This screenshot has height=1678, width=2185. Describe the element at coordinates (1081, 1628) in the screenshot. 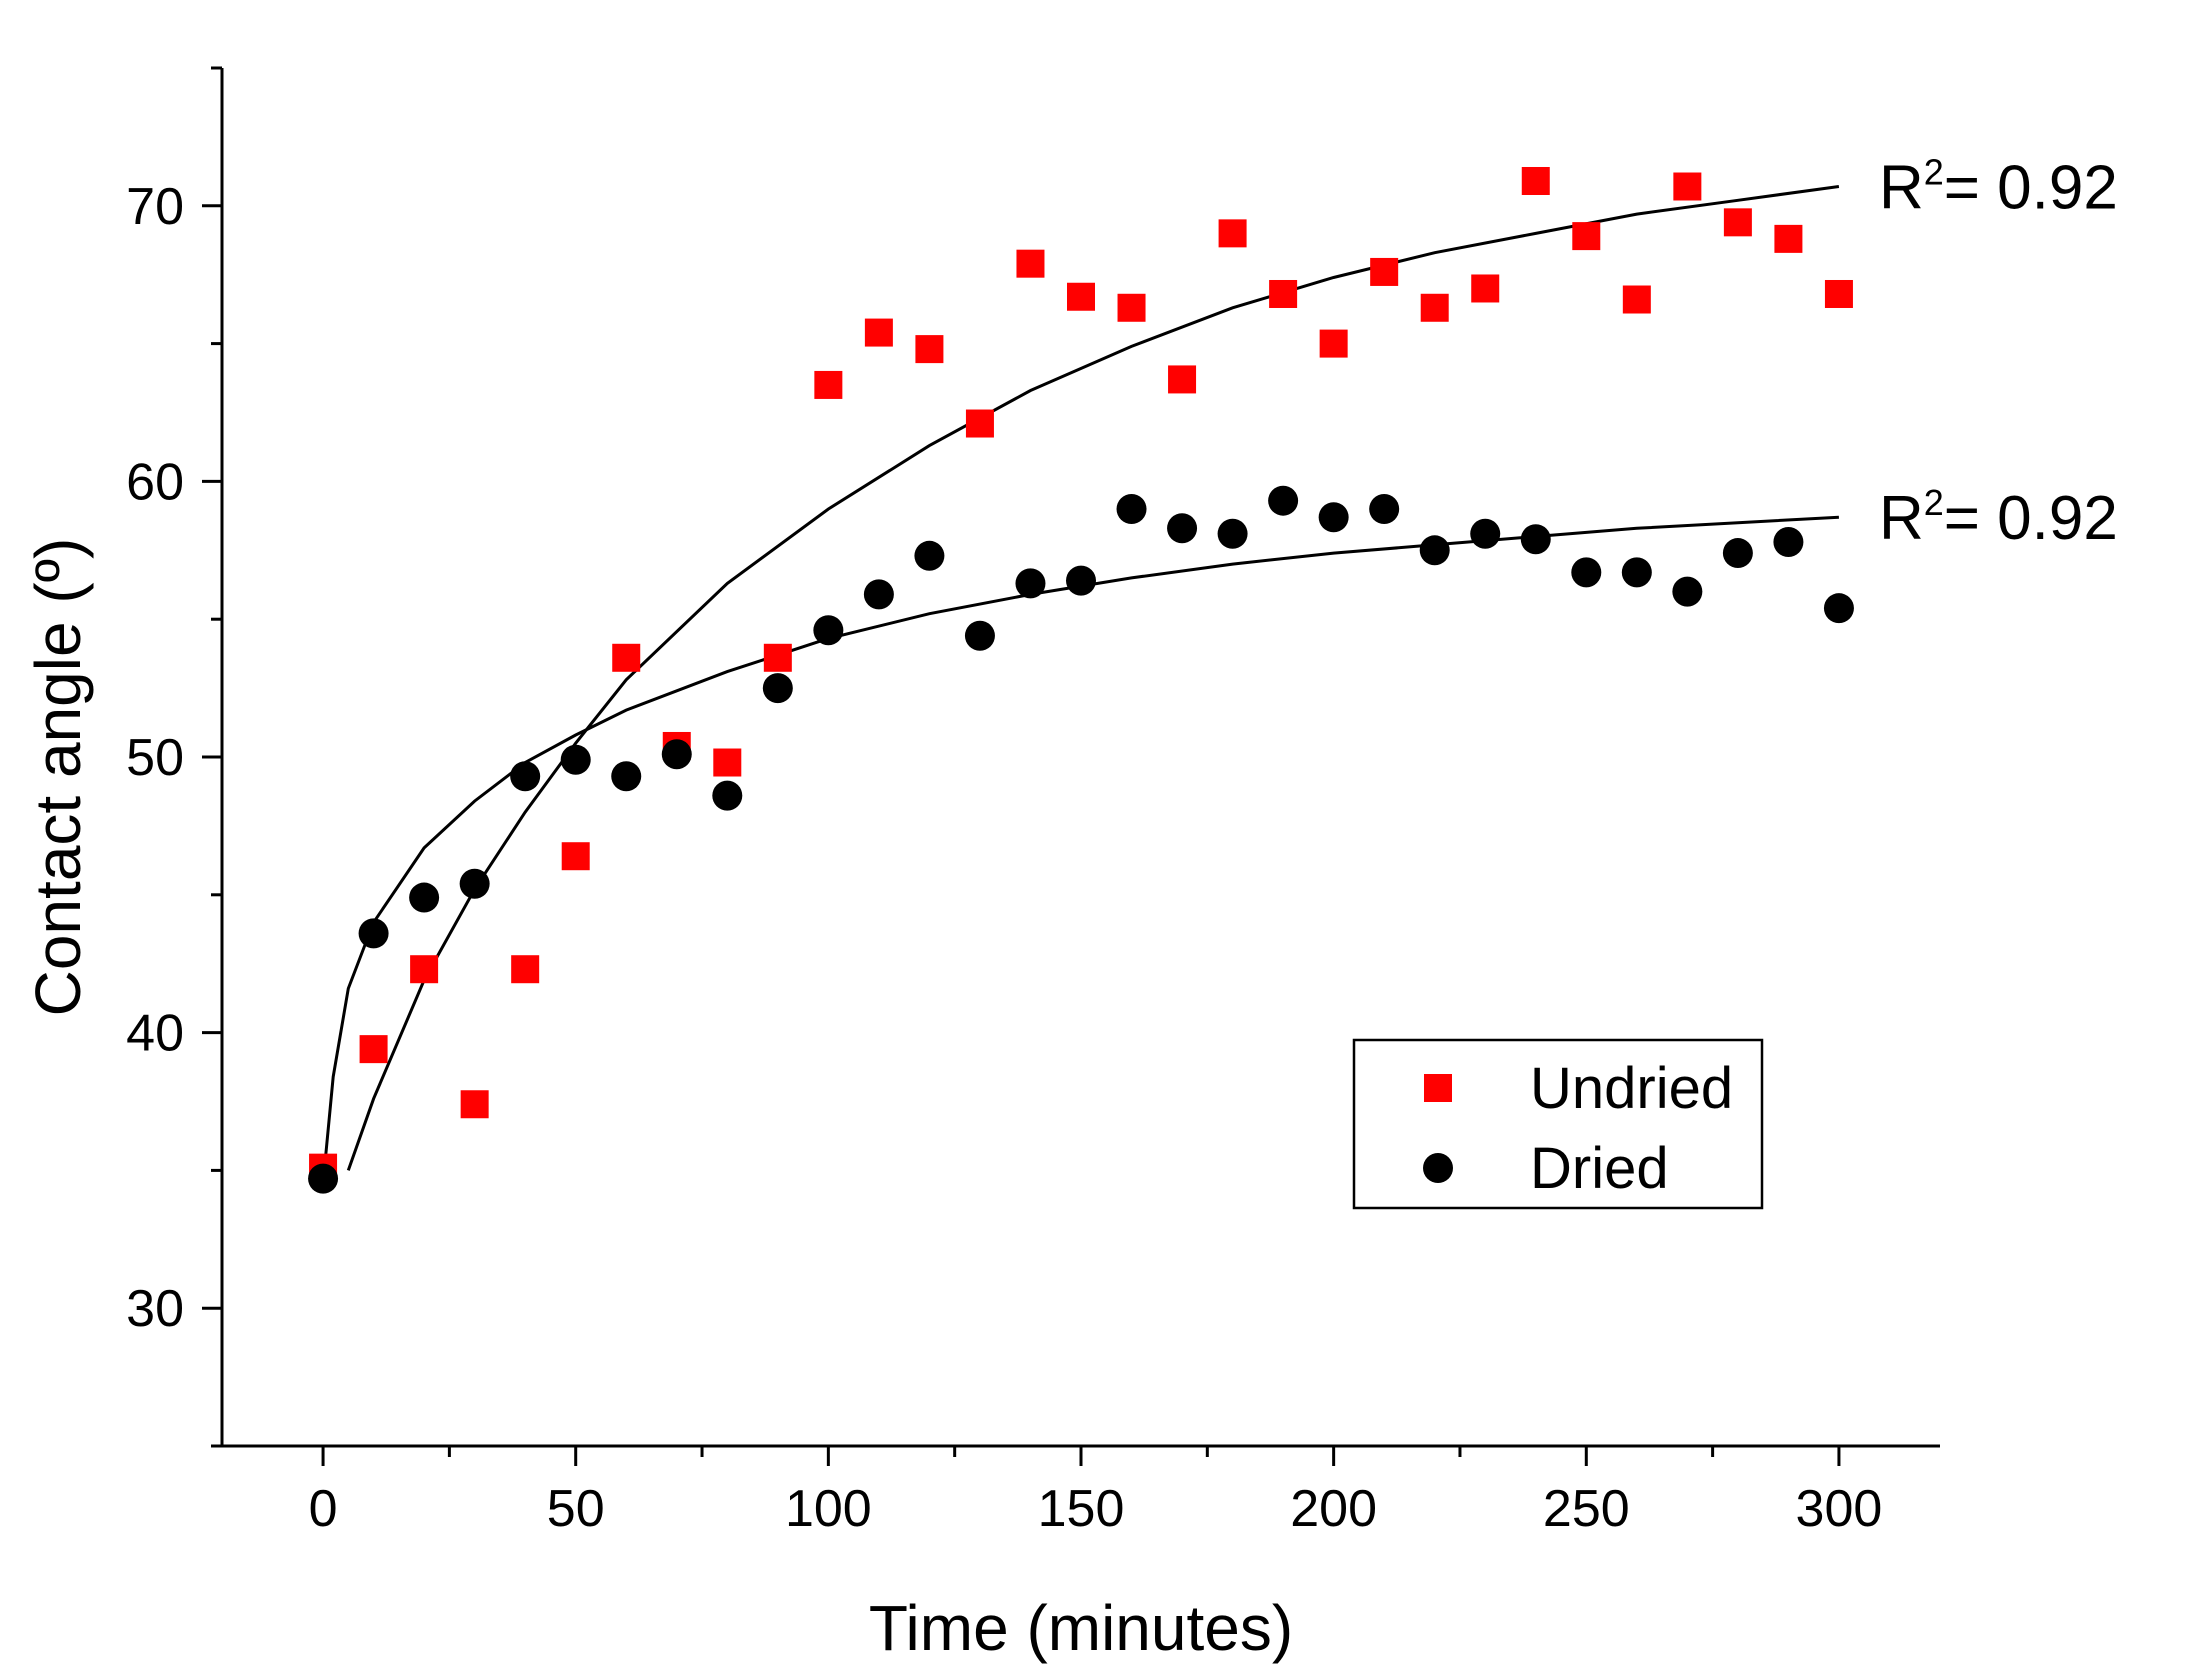

I see `x-axis-title: Time (minutes)` at that location.